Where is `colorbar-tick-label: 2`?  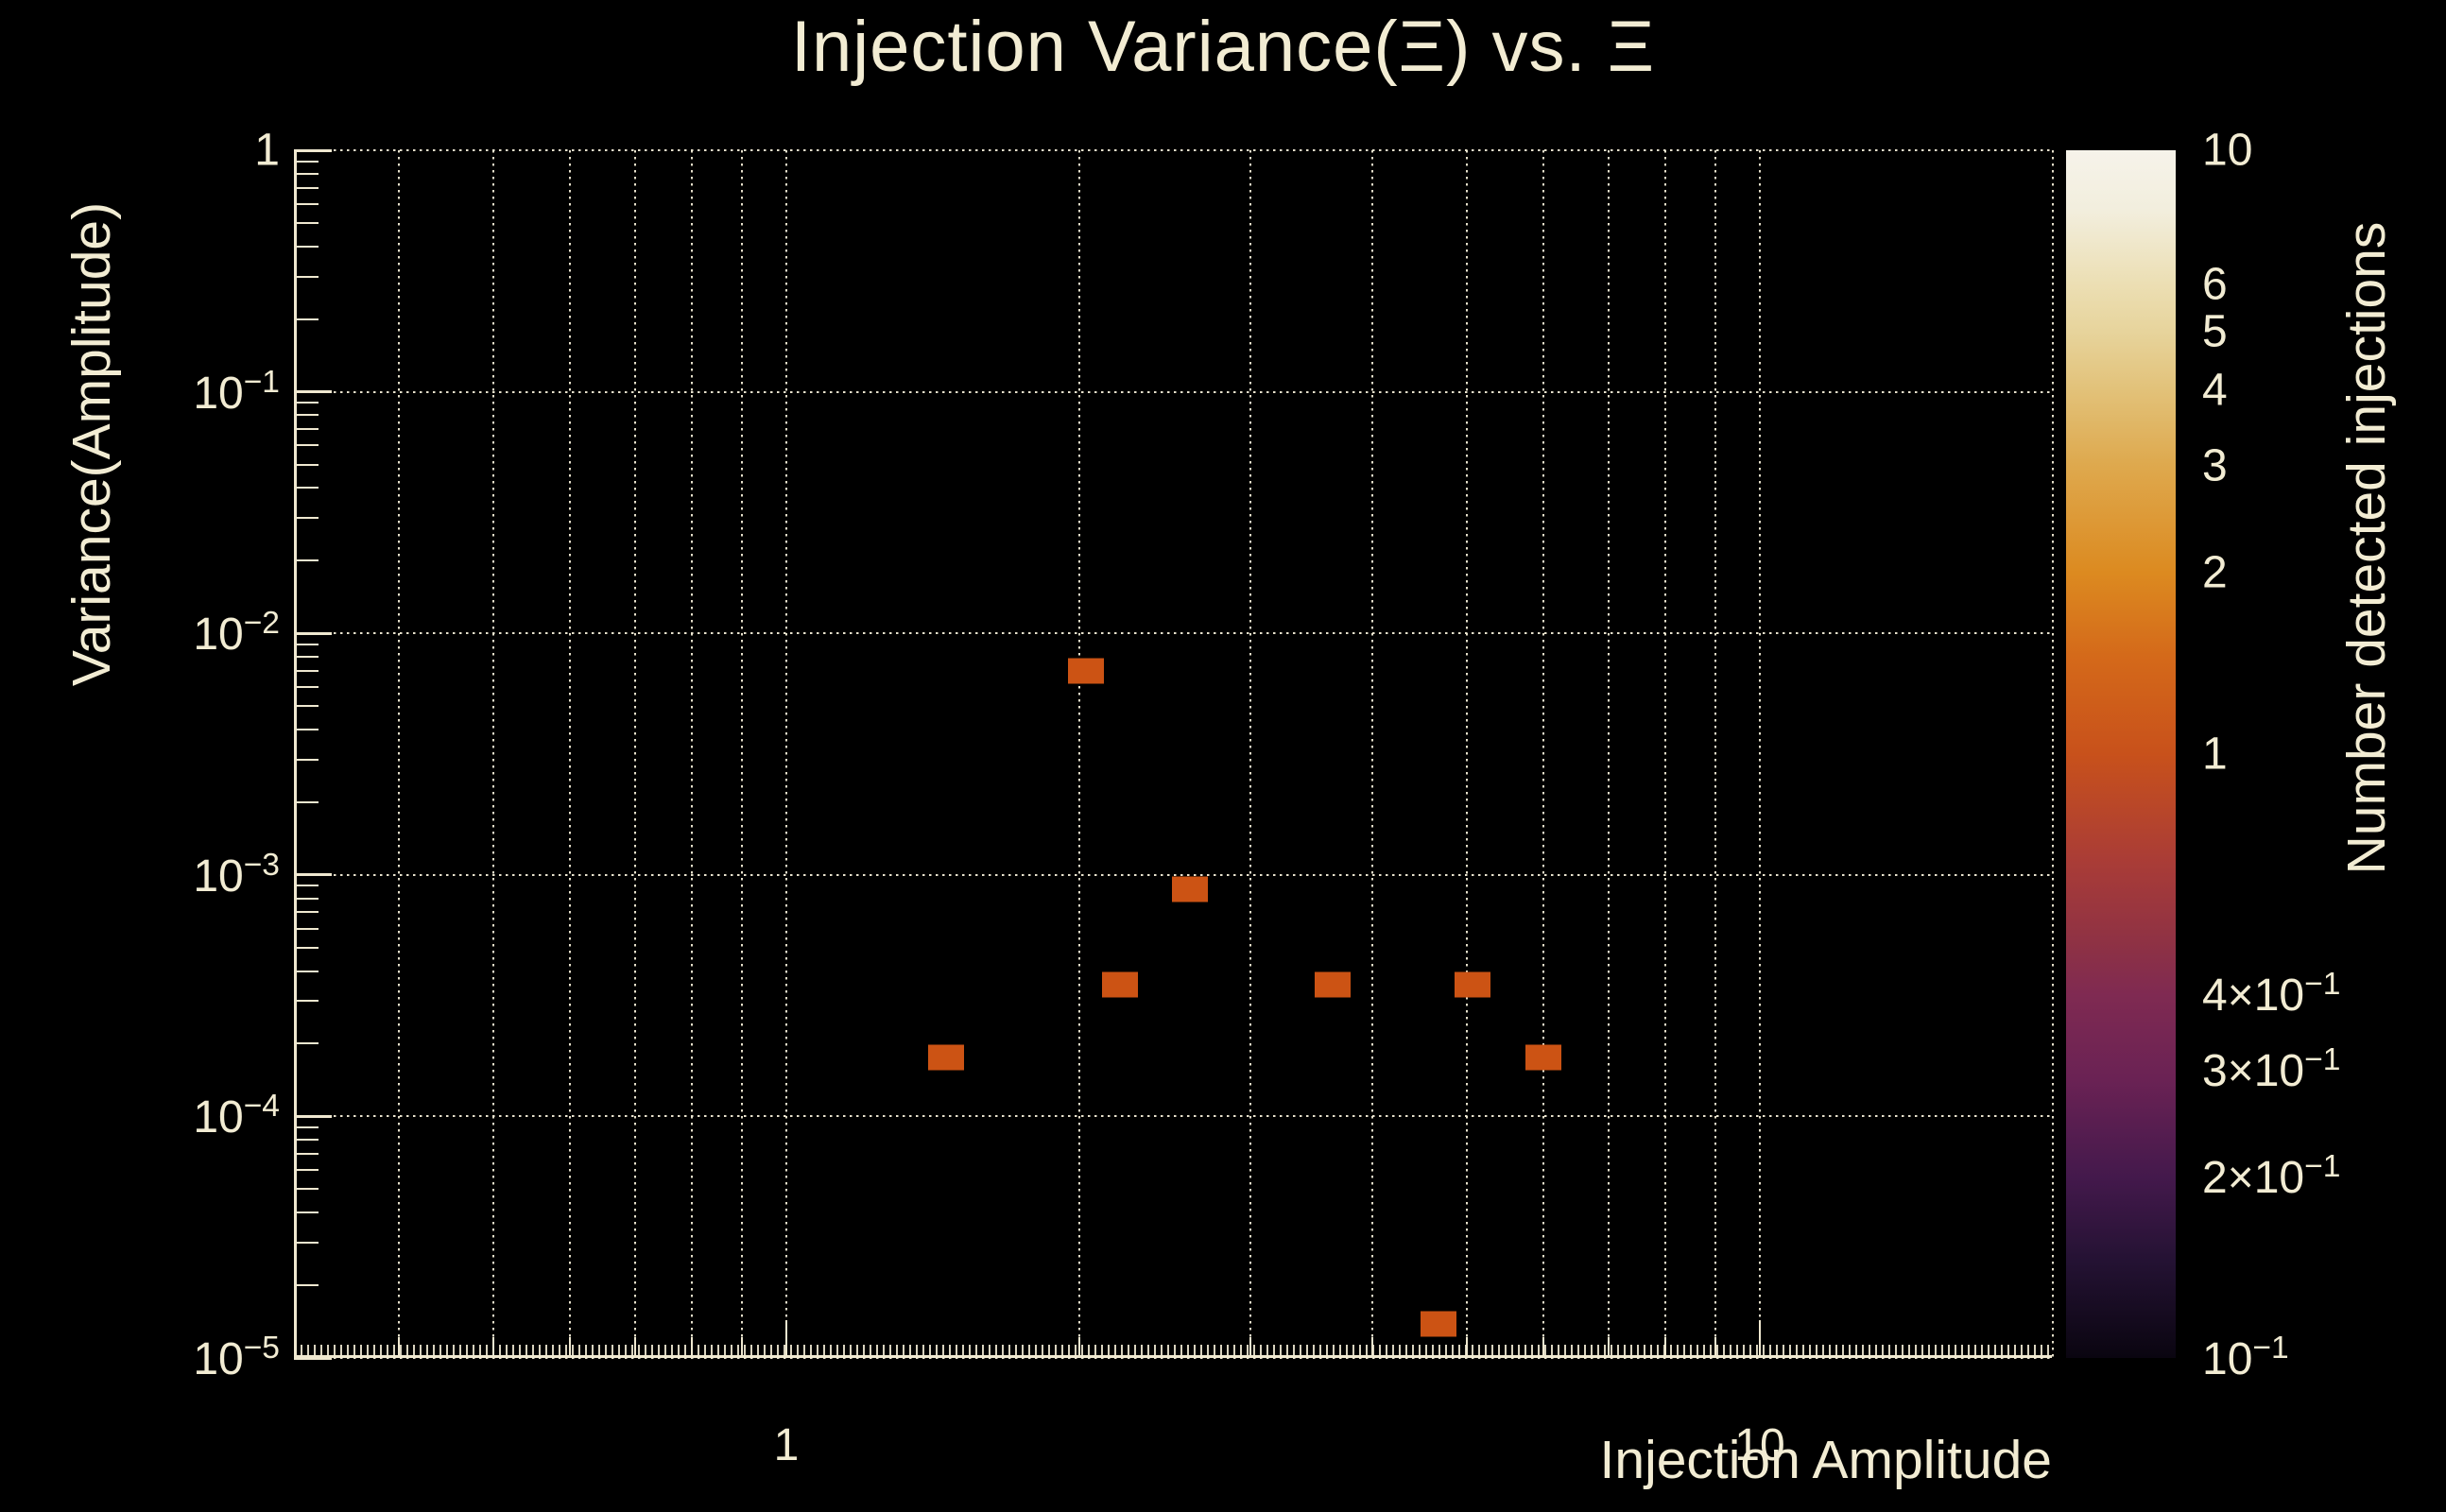
colorbar-tick-label: 2 is located at coordinates (2215, 572).